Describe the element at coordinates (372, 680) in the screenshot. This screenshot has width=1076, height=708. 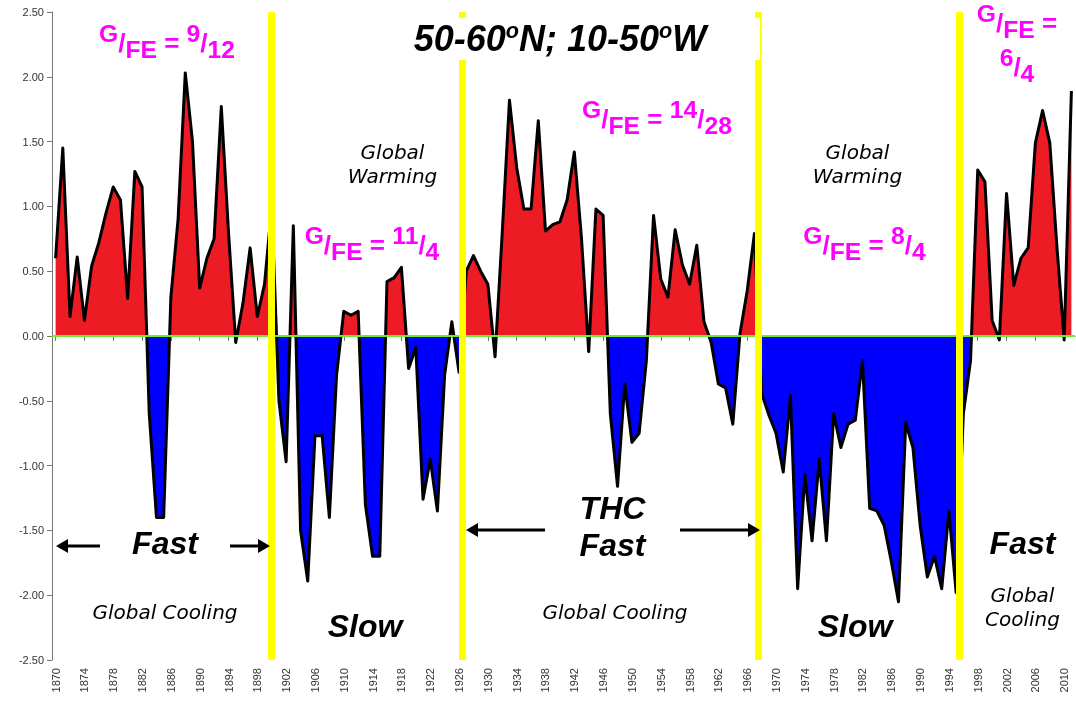
I see `x-tick-label: 1914` at that location.